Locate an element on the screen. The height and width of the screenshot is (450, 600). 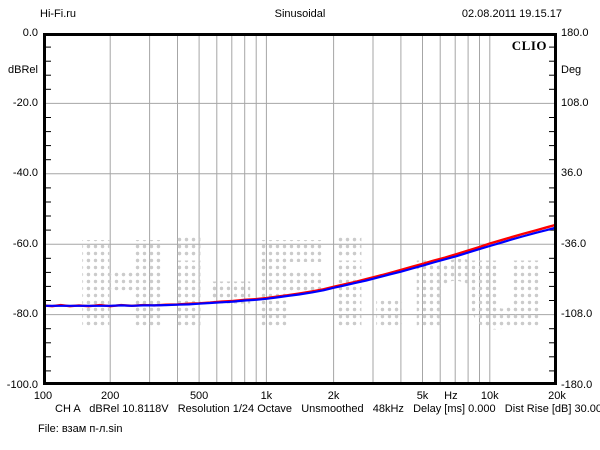
y-right-tick-label: 108.0 is located at coordinates (575, 102).